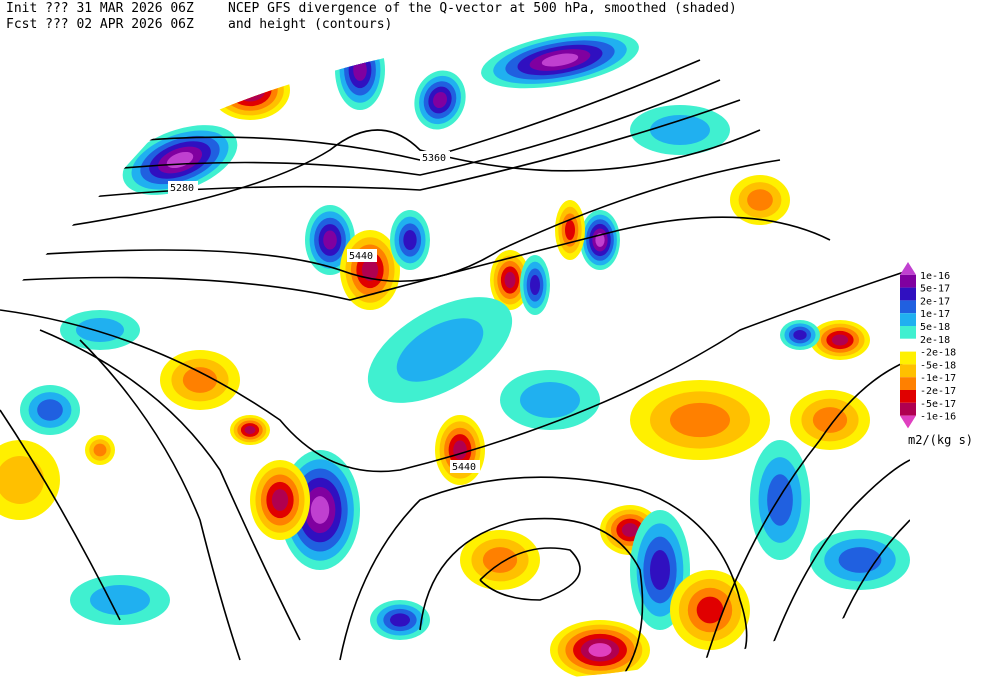 The width and height of the screenshot is (1000, 680). Describe the element at coordinates (935, 314) in the screenshot. I see `colorbar-label: 1e-17` at that location.